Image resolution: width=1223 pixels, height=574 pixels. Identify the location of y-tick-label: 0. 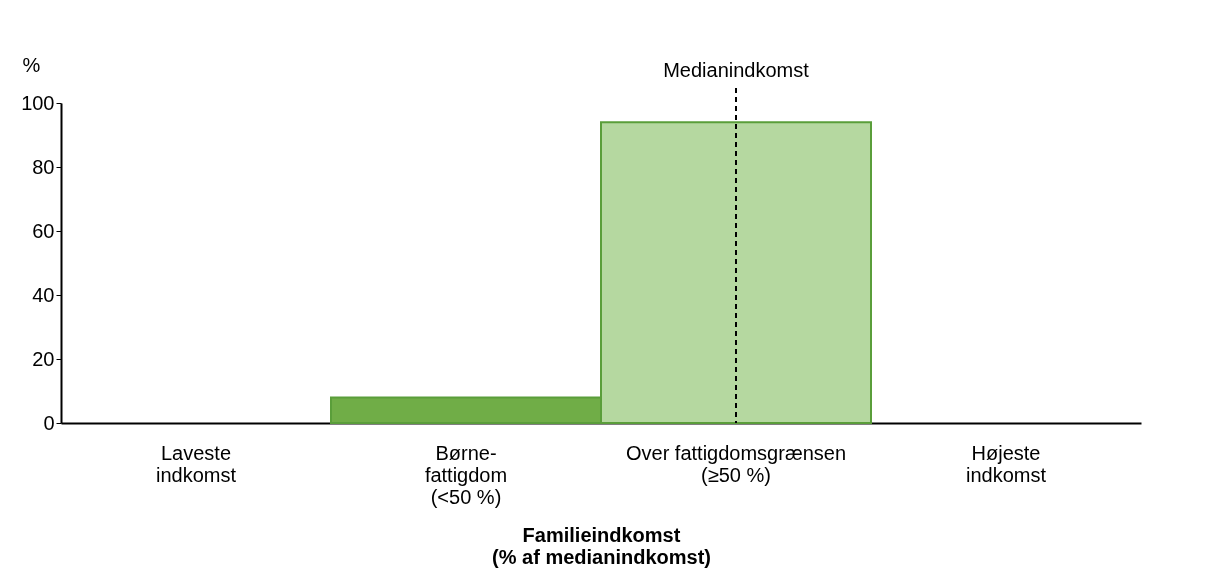
(49, 422).